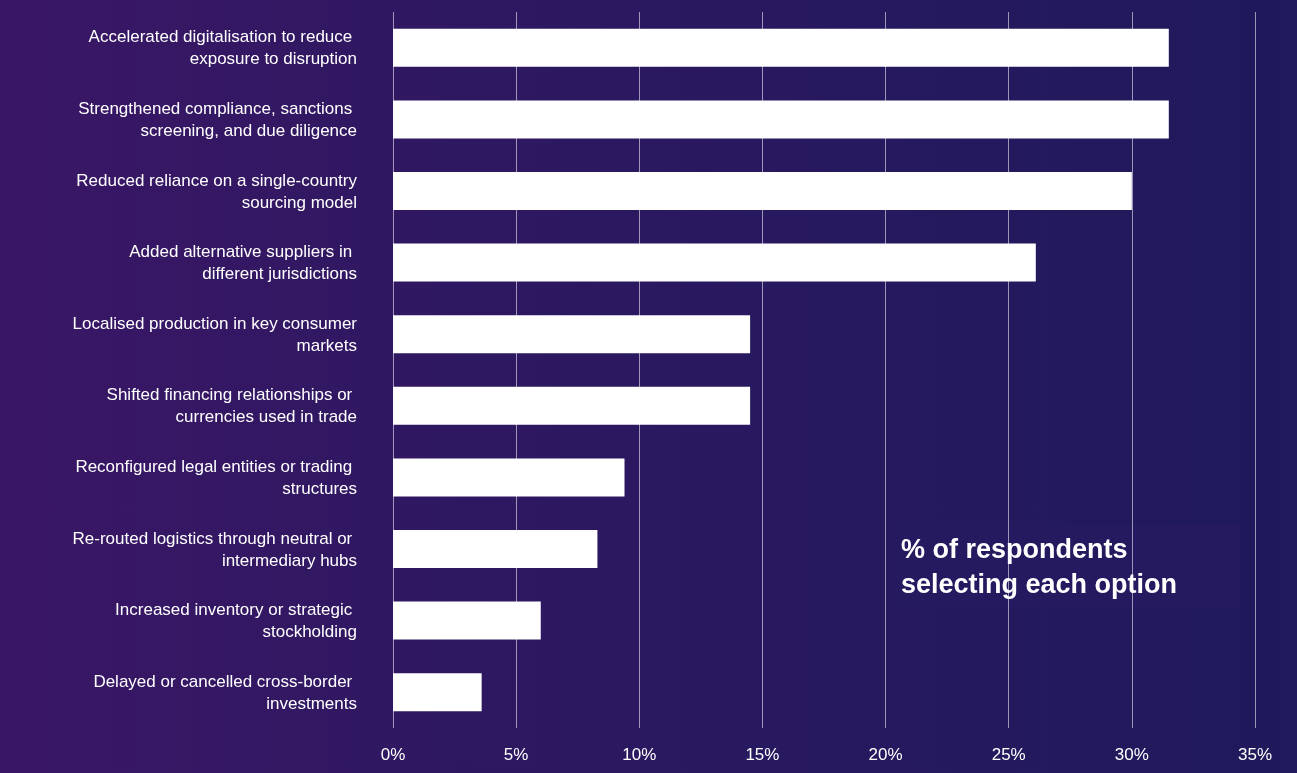 The height and width of the screenshot is (773, 1297). Describe the element at coordinates (225, 692) in the screenshot. I see `y-tick-label: Delayed or cancelled cross-border investments` at that location.